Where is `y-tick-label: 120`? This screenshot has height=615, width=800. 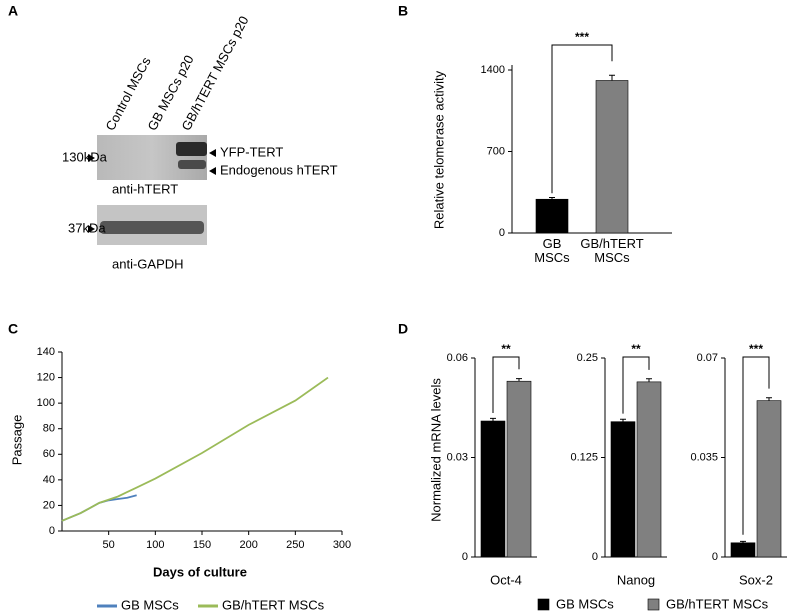
y-tick-label: 120 is located at coordinates (46, 377).